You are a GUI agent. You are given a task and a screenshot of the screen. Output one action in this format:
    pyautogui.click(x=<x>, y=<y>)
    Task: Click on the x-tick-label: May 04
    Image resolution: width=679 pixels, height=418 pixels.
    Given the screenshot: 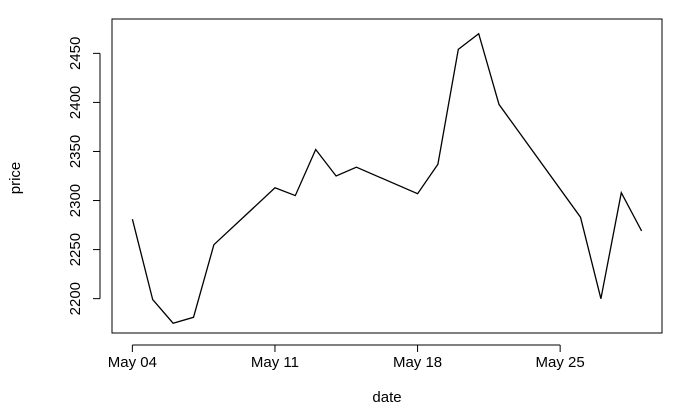 What is the action you would take?
    pyautogui.click(x=132, y=362)
    